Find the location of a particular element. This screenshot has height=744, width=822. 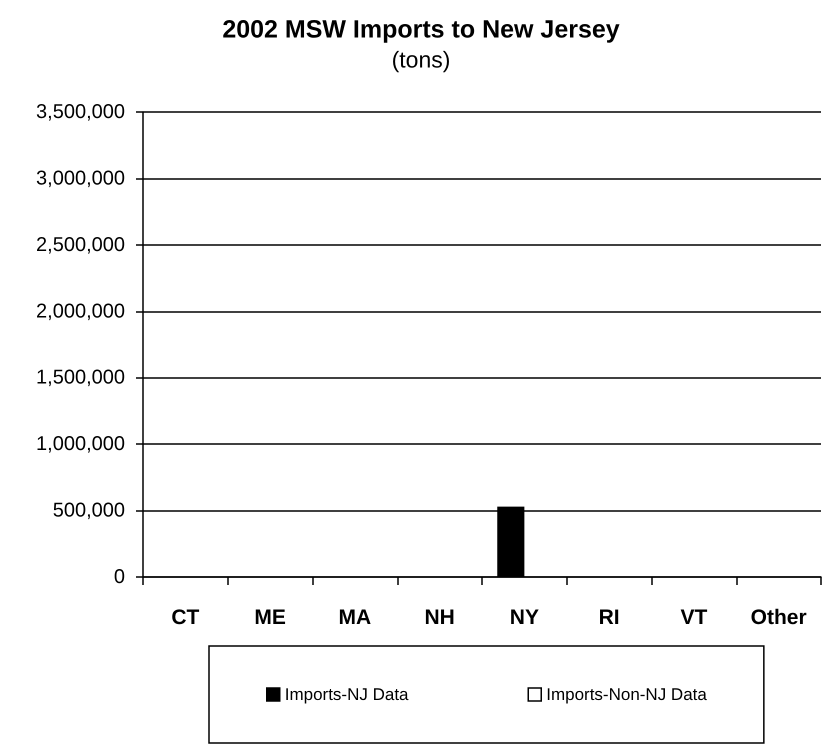

x-tick-label: RI is located at coordinates (609, 617).